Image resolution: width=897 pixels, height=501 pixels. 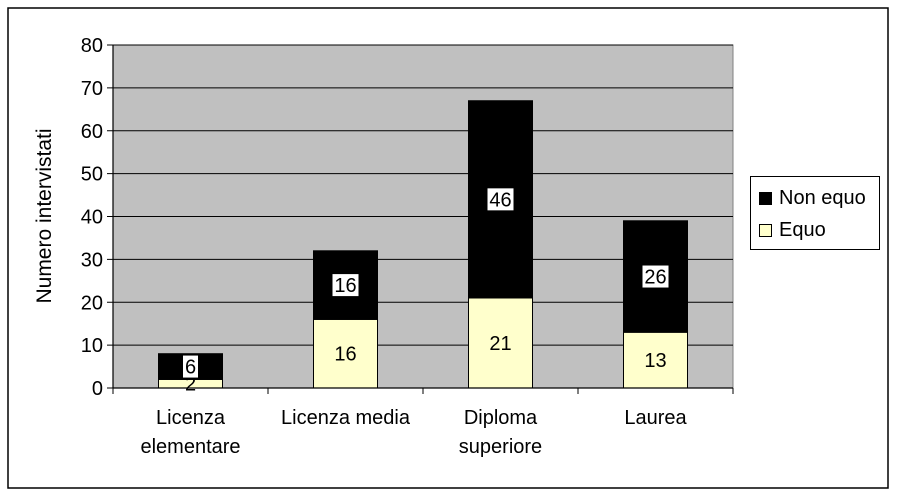 I want to click on y-tick-label: 40, so click(x=92, y=218).